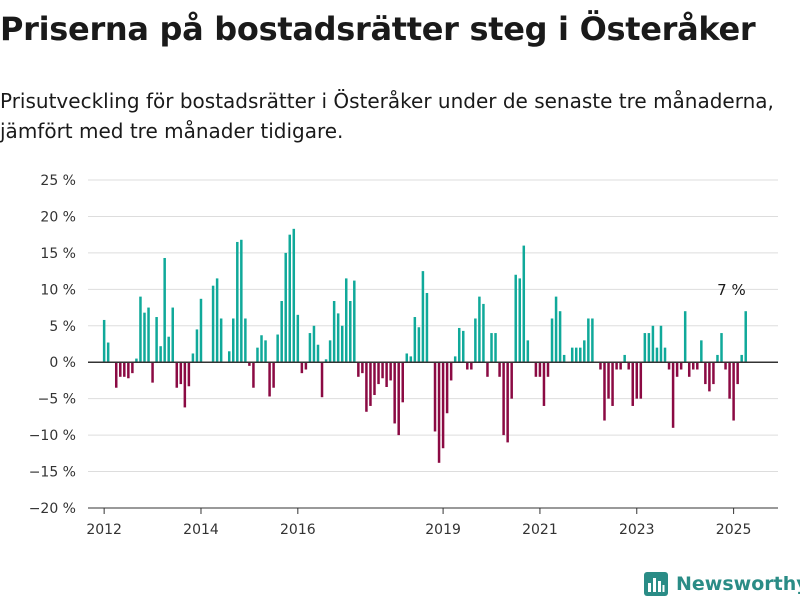 The height and width of the screenshot is (600, 800). Describe the element at coordinates (104, 530) in the screenshot. I see `x-tick-label: 2012` at that location.